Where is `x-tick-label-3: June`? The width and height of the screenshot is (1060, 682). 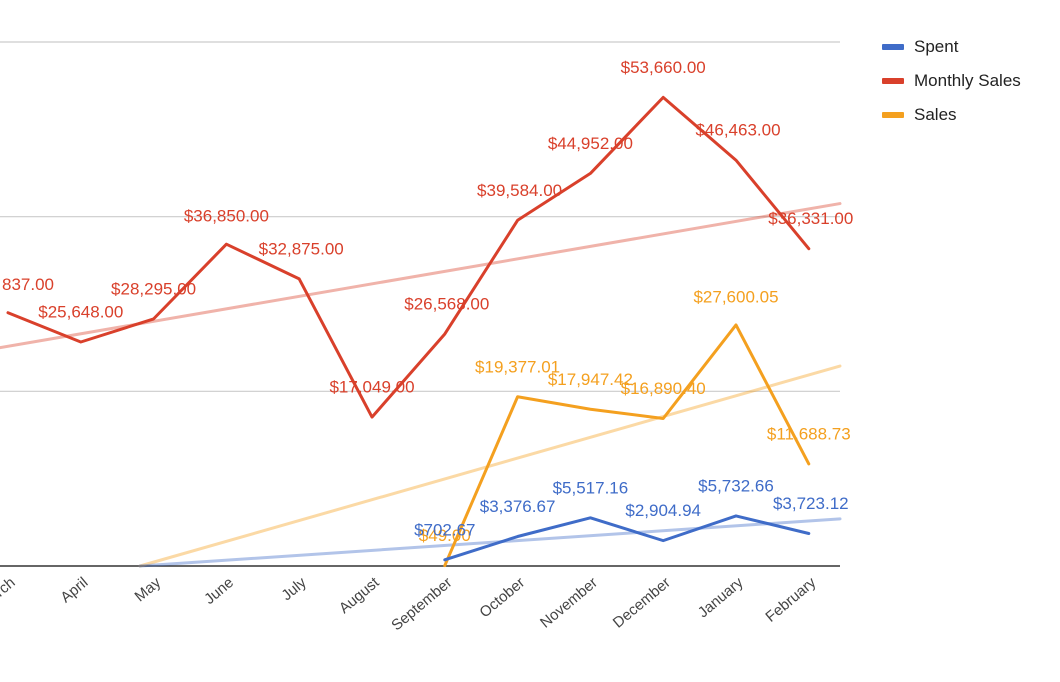 x-tick-label-3: June is located at coordinates (219, 591).